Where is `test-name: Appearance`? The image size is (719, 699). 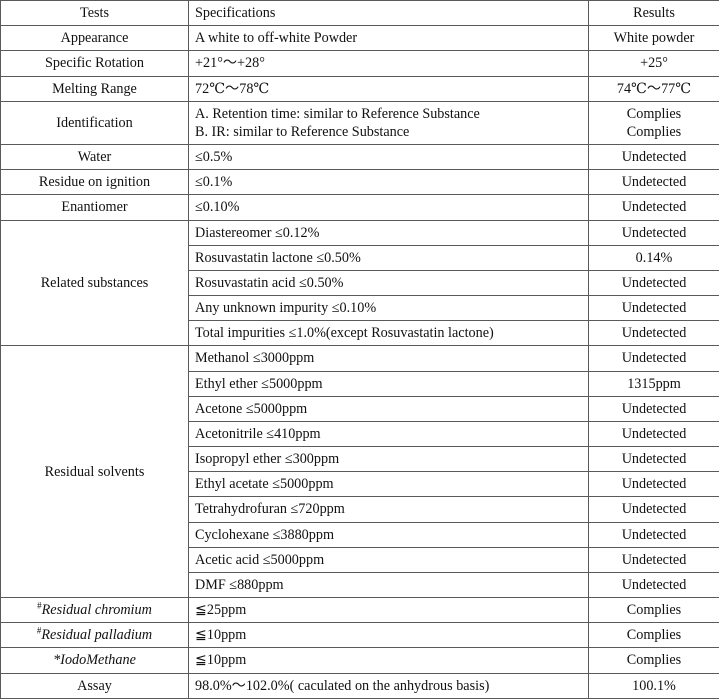
test-name: Appearance is located at coordinates (95, 38).